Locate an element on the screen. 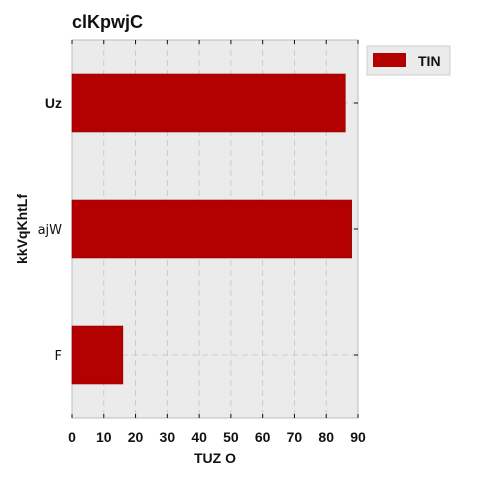 The height and width of the screenshot is (480, 480). x-tick-label: 90 is located at coordinates (358, 437).